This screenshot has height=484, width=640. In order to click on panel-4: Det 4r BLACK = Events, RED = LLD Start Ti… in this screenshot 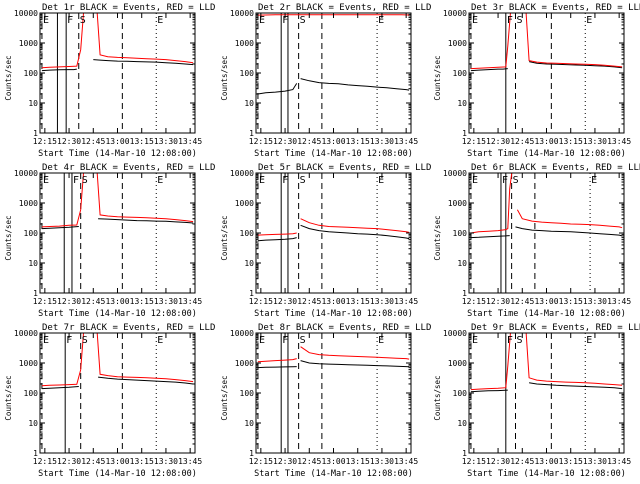, I will do `click(109, 239)`.